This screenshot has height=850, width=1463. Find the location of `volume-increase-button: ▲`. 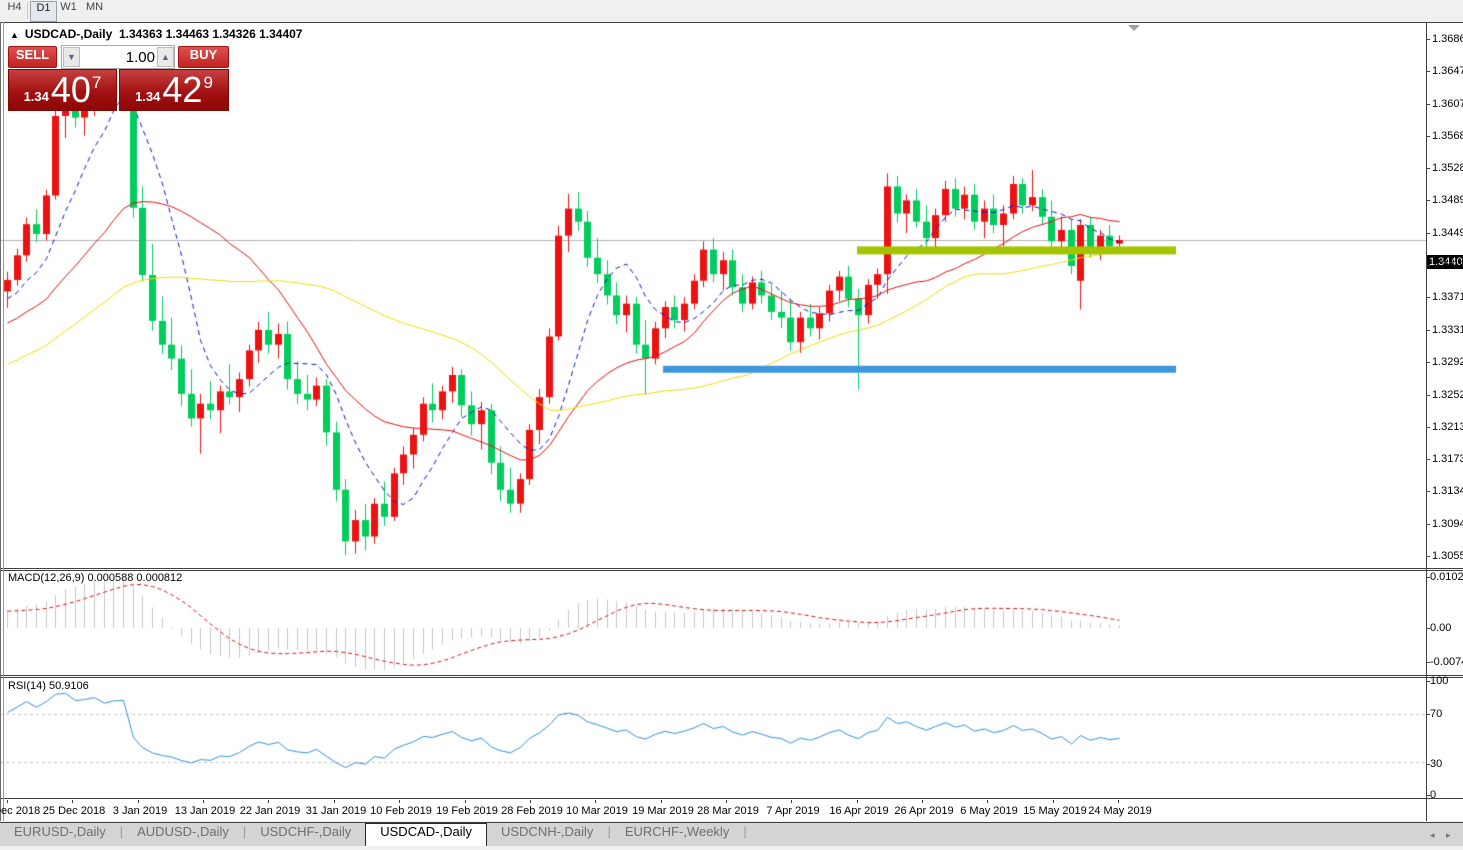

volume-increase-button: ▲ is located at coordinates (165, 57).